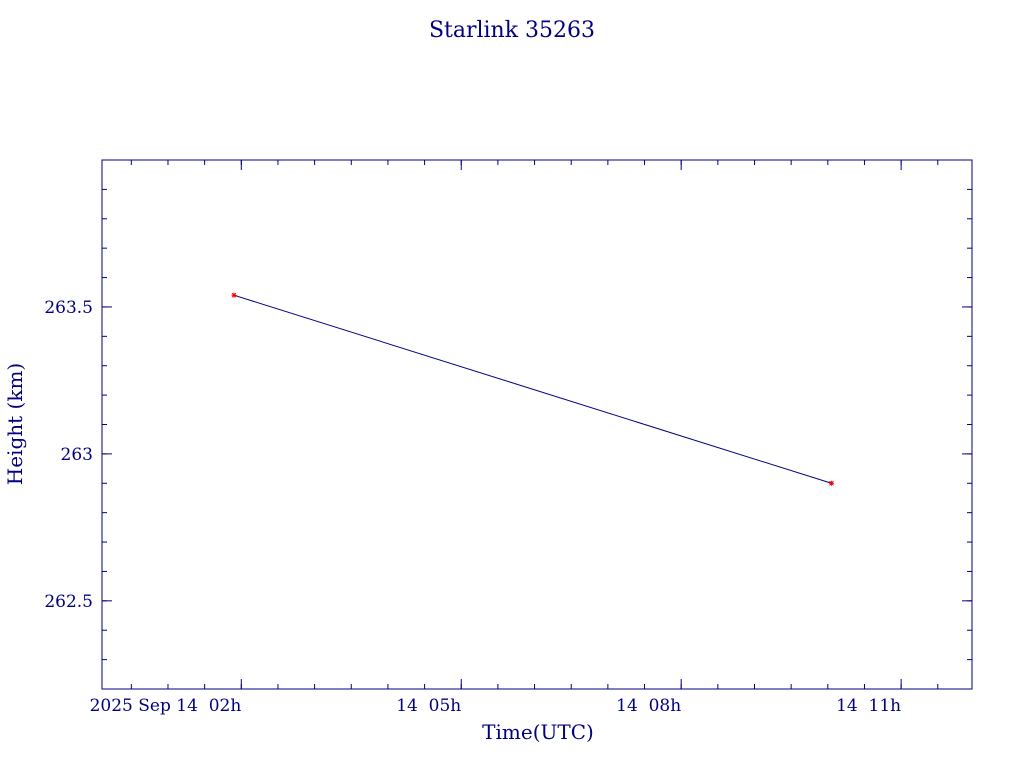 This screenshot has width=1024, height=773. What do you see at coordinates (68, 602) in the screenshot?
I see `y-tick-label: 262.5` at bounding box center [68, 602].